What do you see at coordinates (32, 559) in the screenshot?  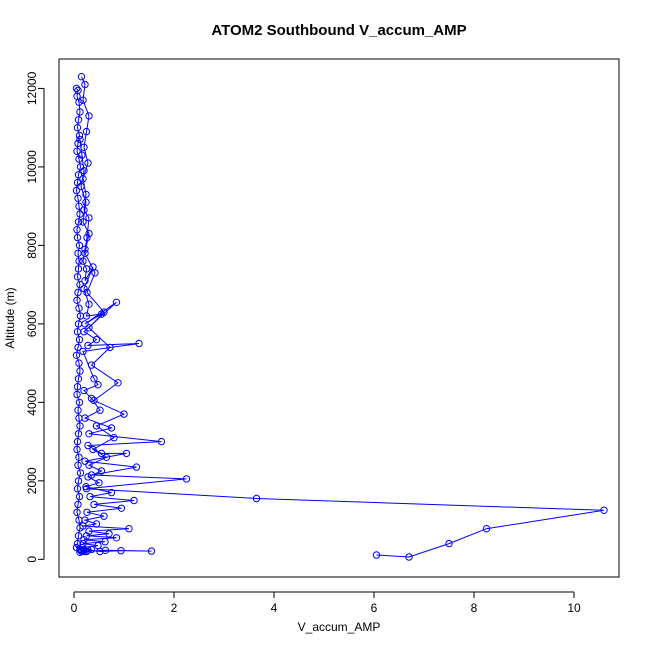 I see `y-tick-label: 0` at bounding box center [32, 559].